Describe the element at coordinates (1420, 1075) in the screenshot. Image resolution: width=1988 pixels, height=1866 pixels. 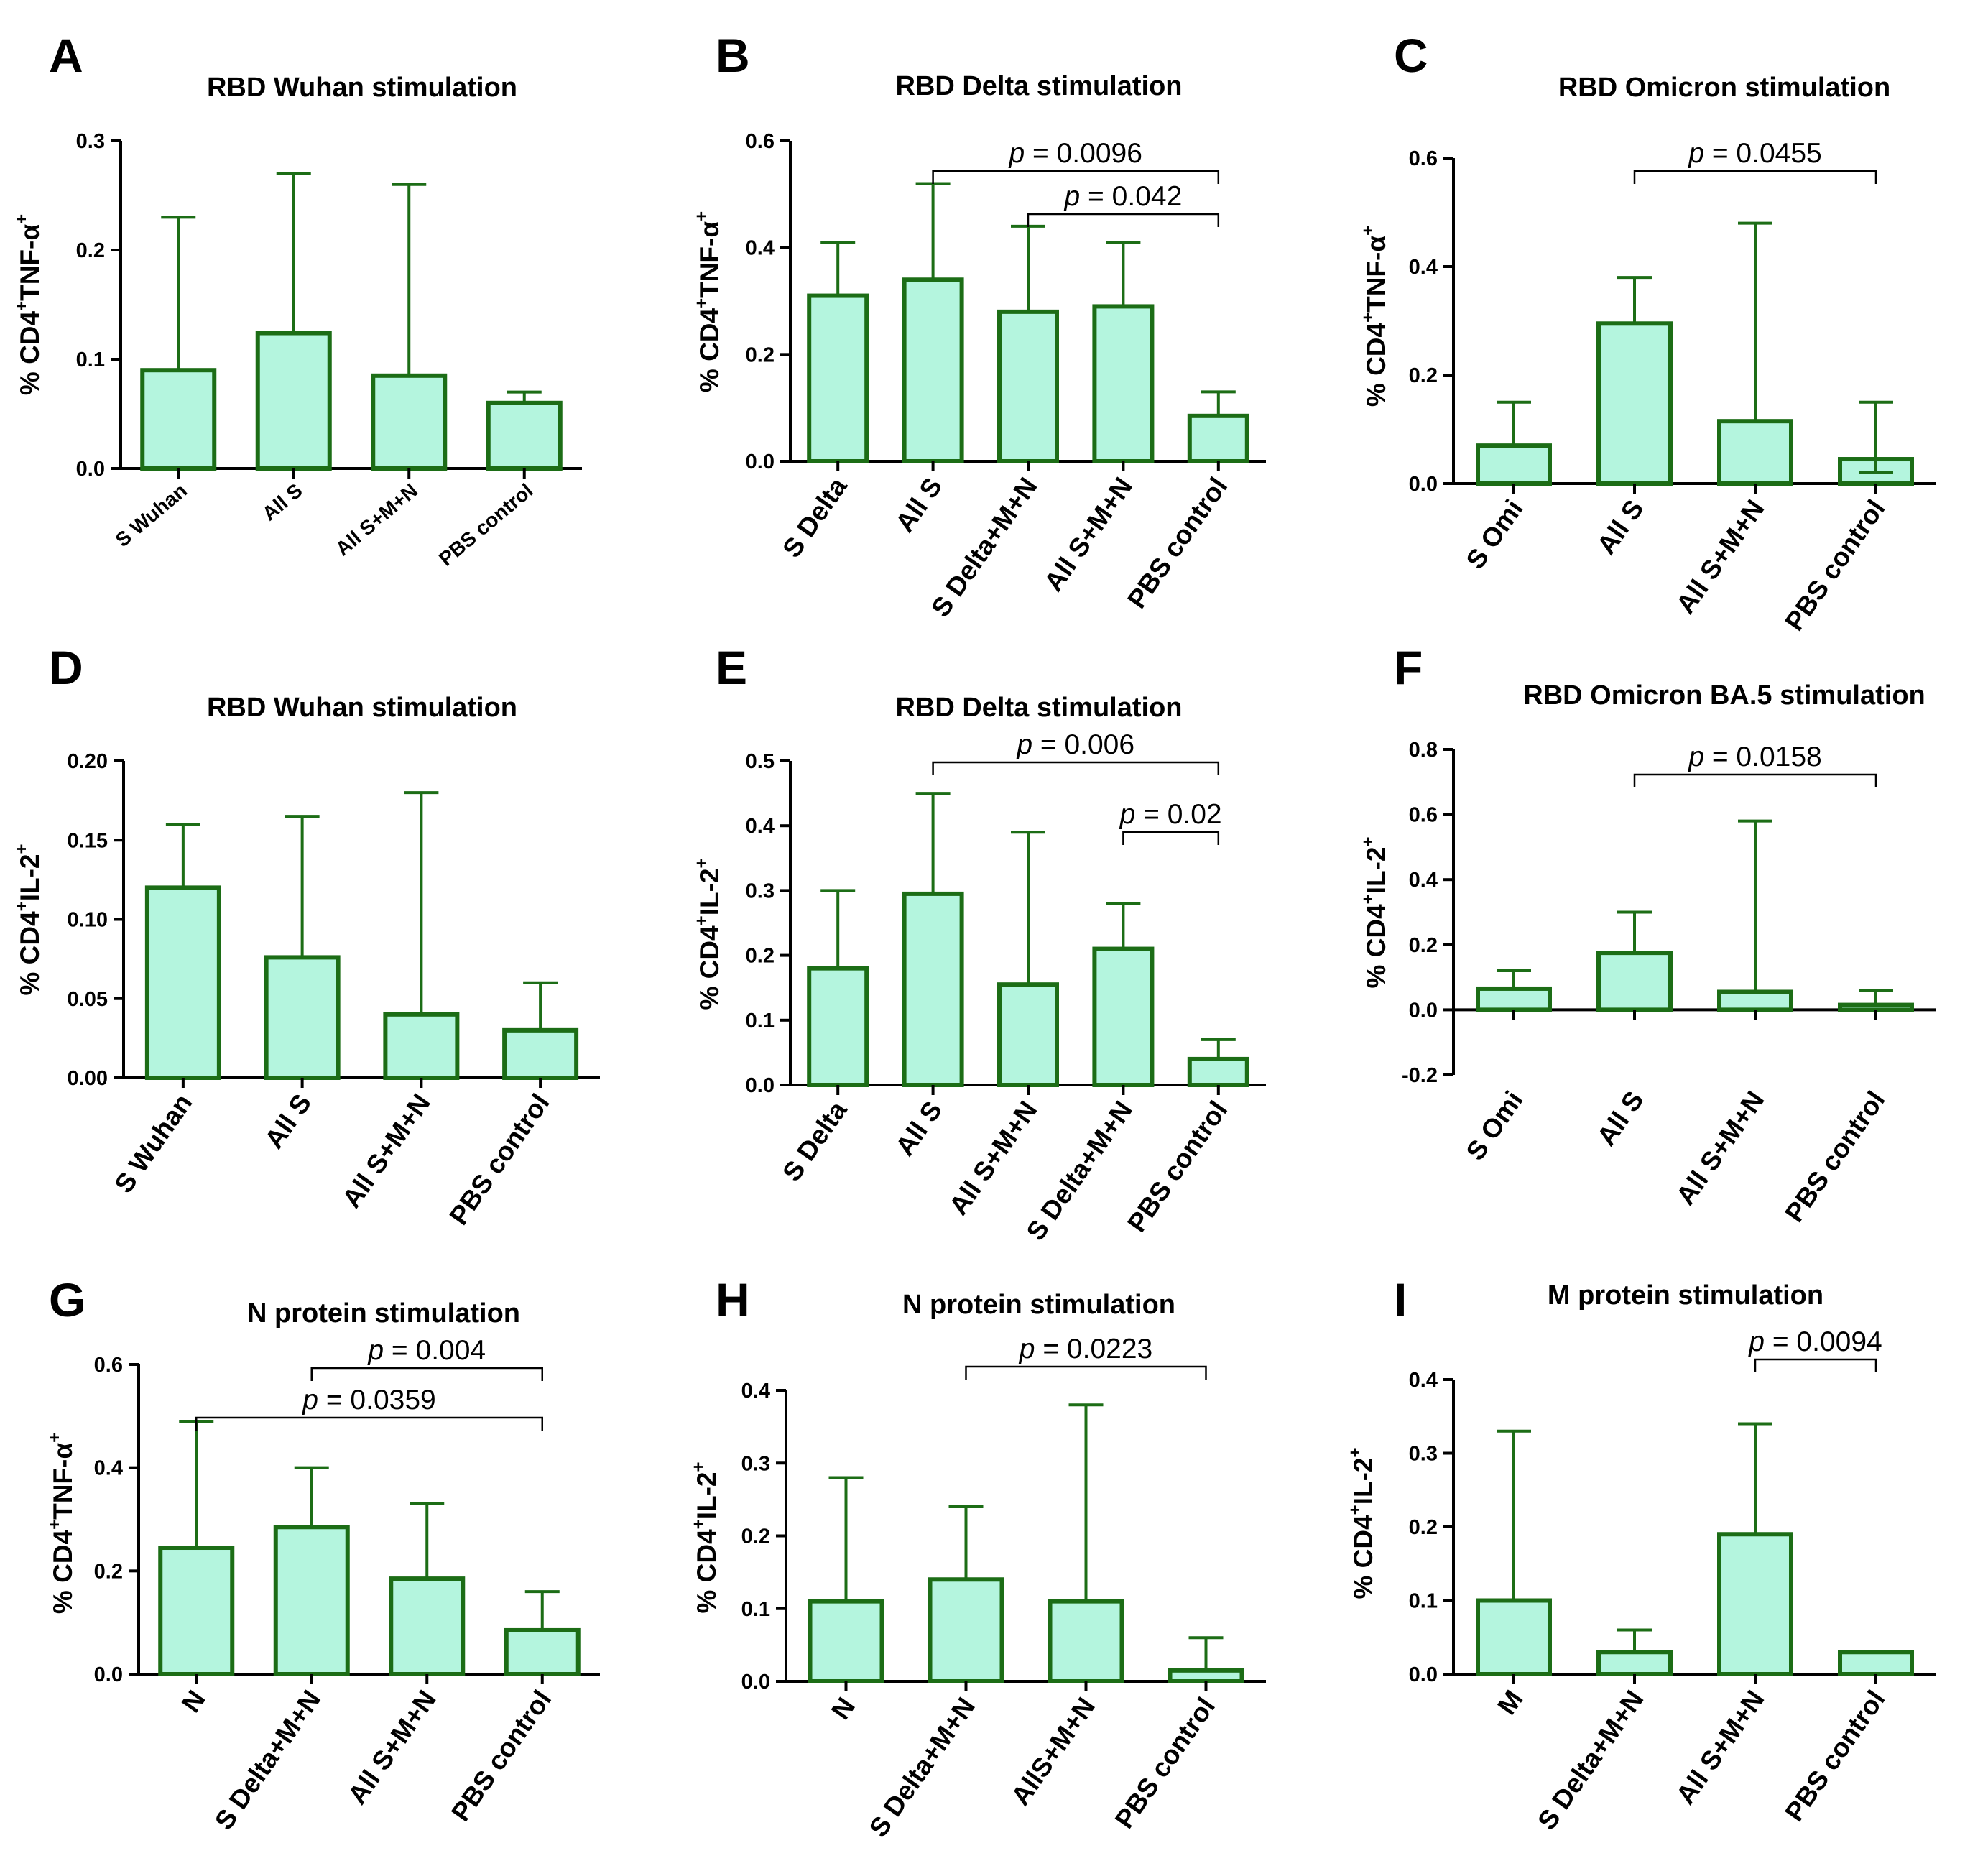
I see `y-tick-label: -0.2` at that location.